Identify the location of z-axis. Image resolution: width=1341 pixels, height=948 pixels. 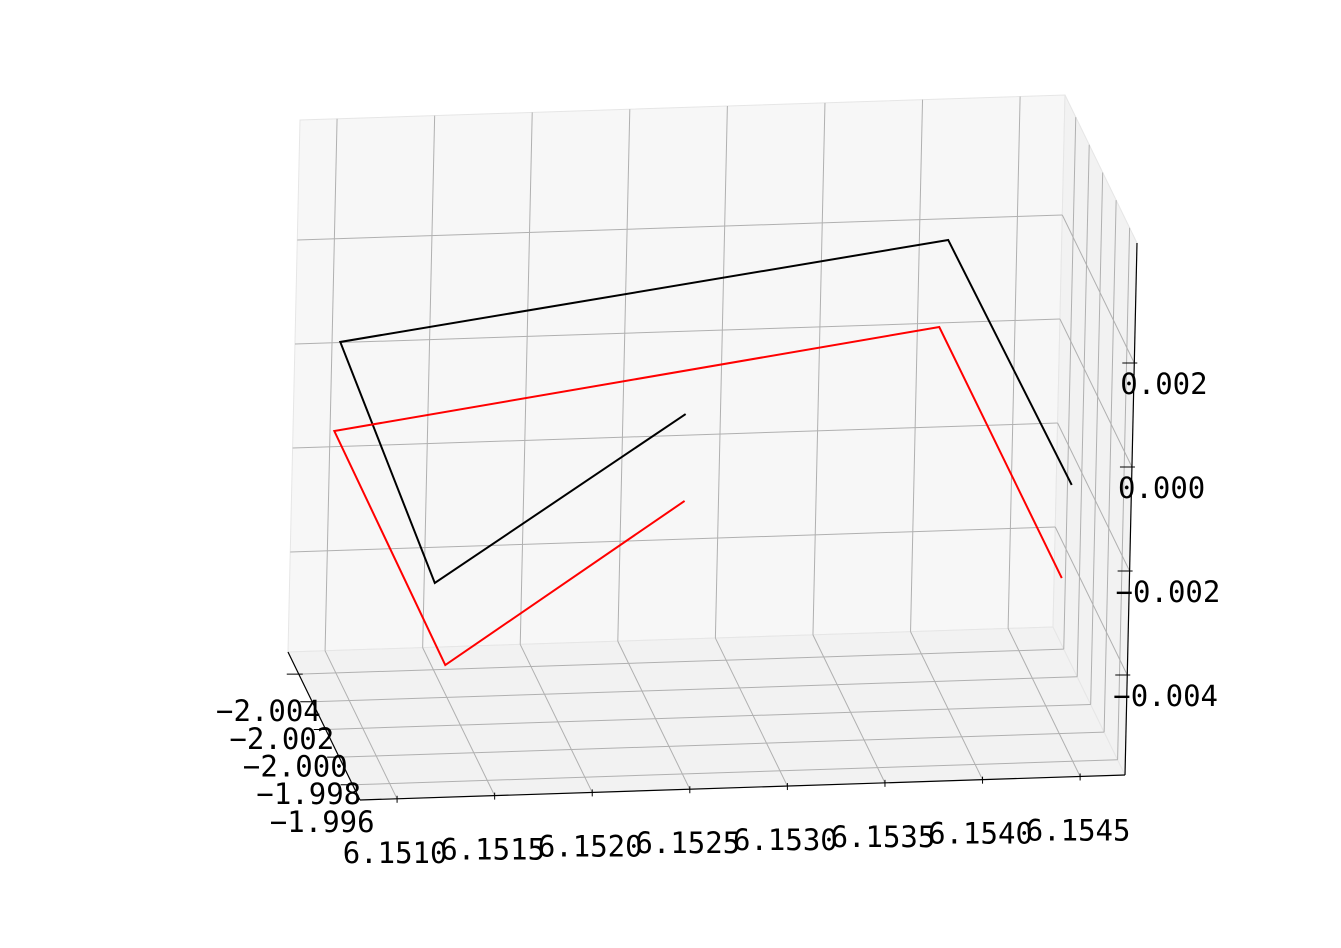
(1131, 509).